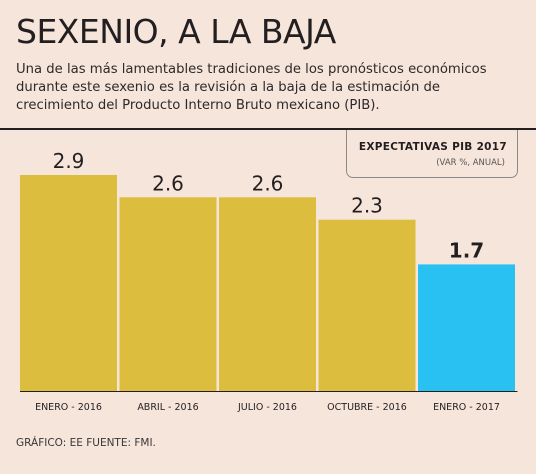  What do you see at coordinates (432, 147) in the screenshot?
I see `legend-title: EXPECTATIVAS PIB 2017` at bounding box center [432, 147].